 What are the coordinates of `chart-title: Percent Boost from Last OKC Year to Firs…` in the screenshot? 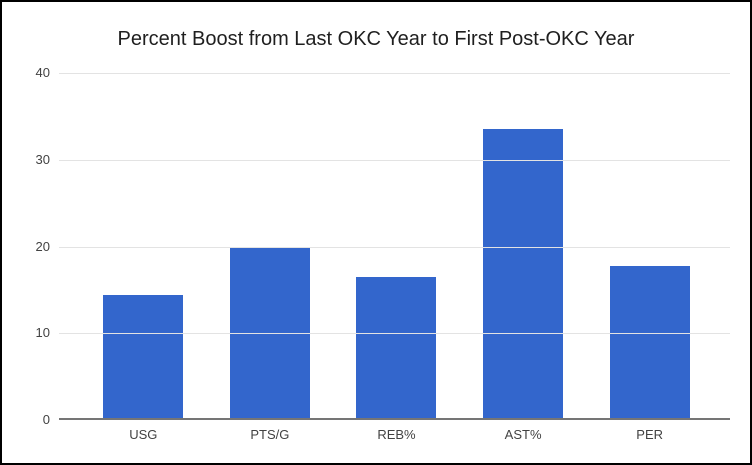 It's located at (376, 39).